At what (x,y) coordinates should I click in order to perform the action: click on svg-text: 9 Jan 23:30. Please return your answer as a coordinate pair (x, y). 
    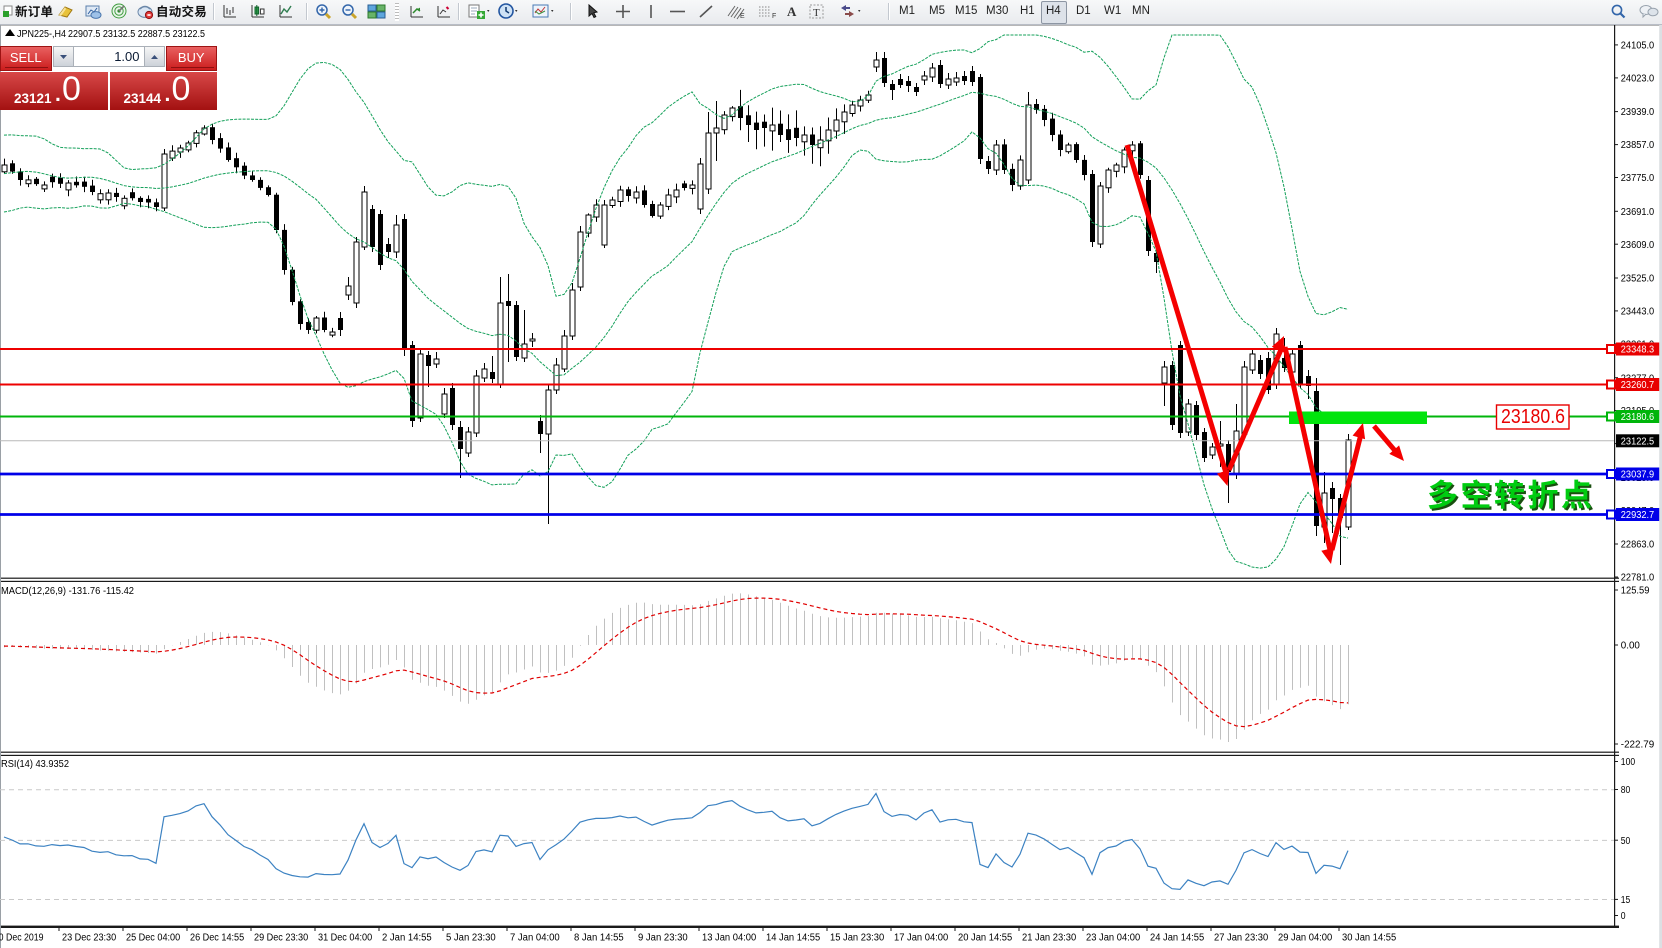
    Looking at the image, I should click on (663, 938).